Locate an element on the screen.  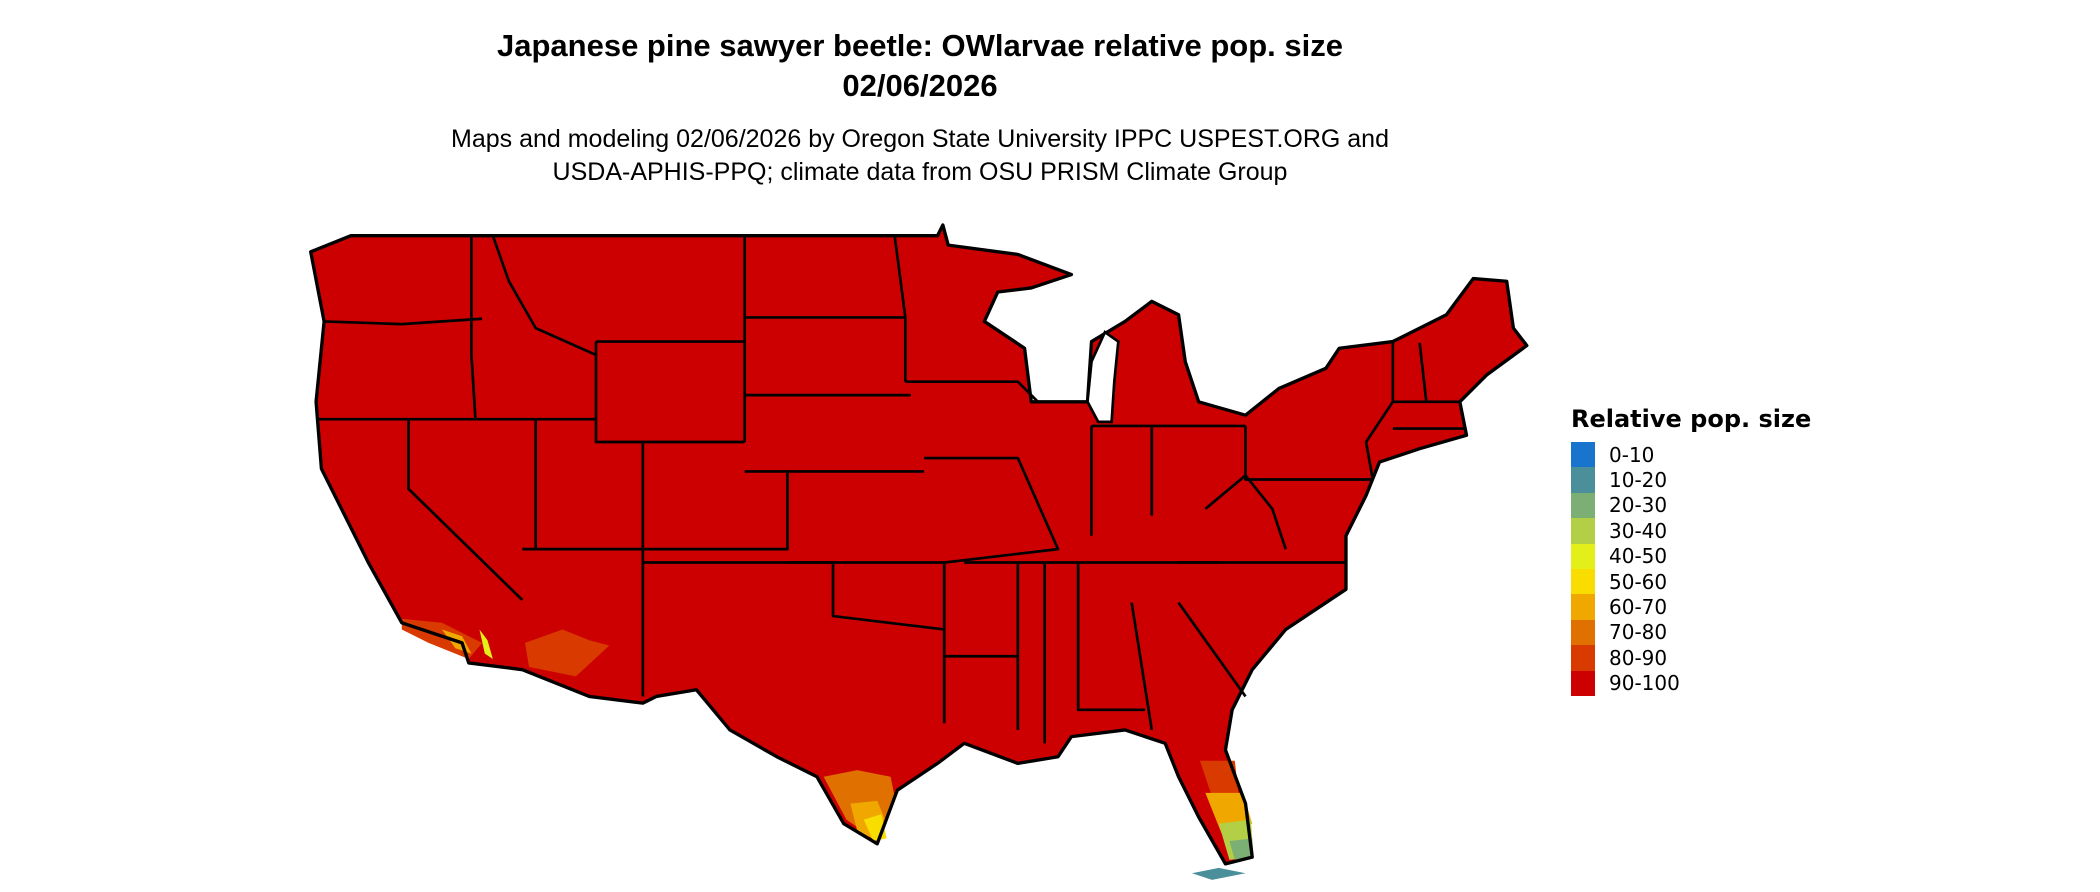
legend-label: 60-70 is located at coordinates (1638, 607).